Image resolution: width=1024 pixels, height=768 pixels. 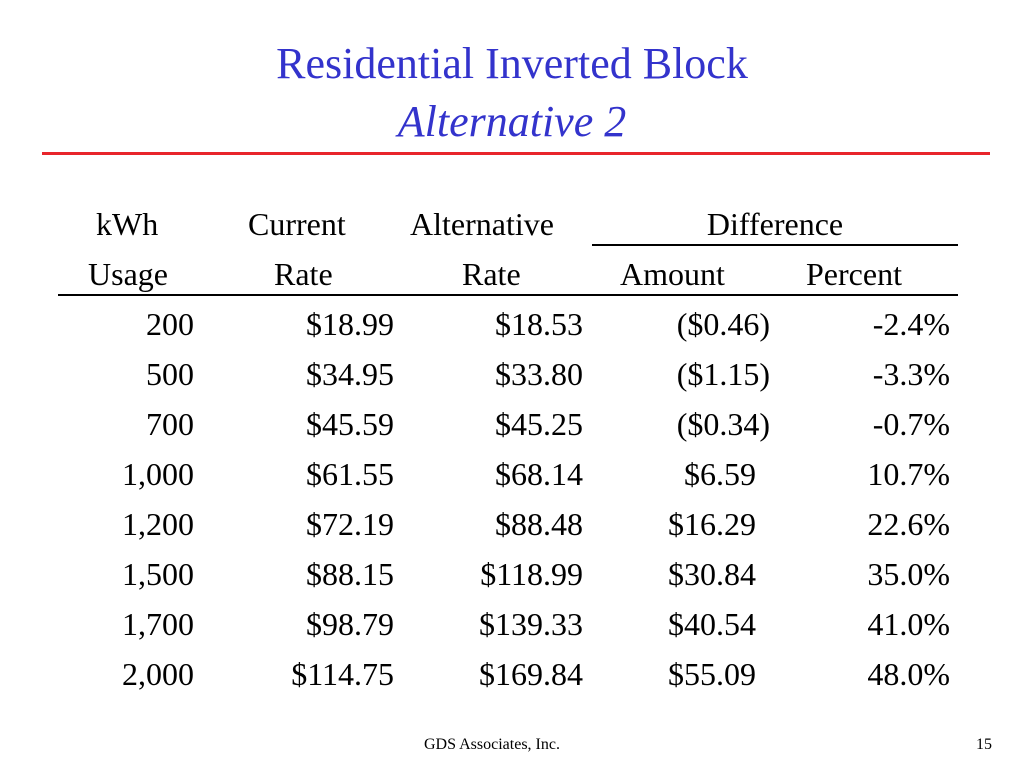 What do you see at coordinates (350, 574) in the screenshot?
I see `cell-current-rate: $88.15` at bounding box center [350, 574].